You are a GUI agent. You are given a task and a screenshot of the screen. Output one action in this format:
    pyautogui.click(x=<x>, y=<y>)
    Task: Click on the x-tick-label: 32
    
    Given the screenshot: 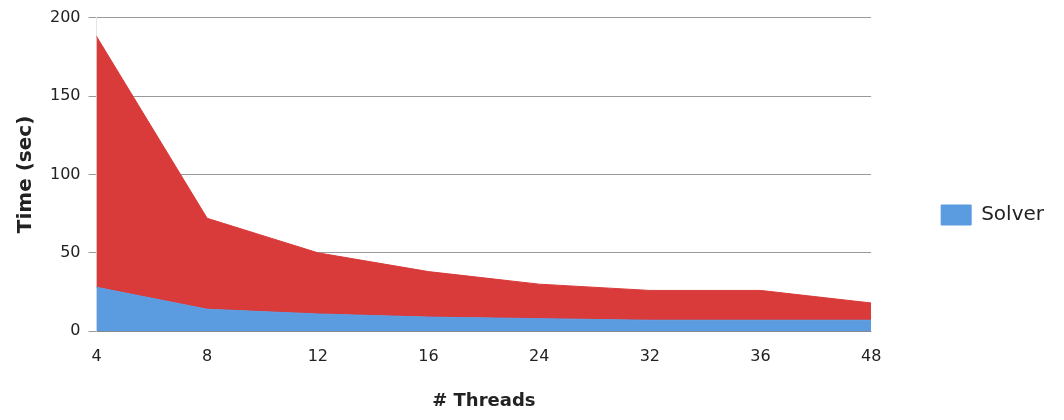 What is the action you would take?
    pyautogui.click(x=650, y=355)
    